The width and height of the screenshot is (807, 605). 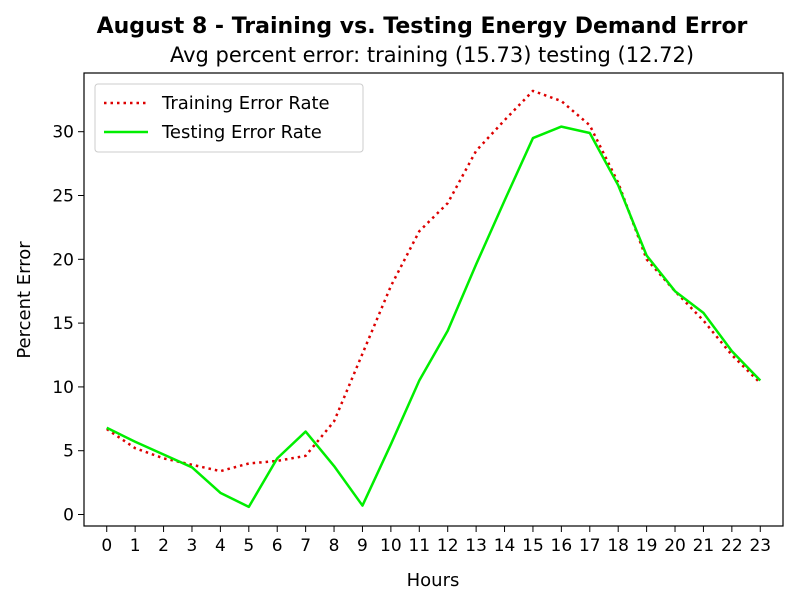 What do you see at coordinates (63, 388) in the screenshot?
I see `y-tick-label: 10` at bounding box center [63, 388].